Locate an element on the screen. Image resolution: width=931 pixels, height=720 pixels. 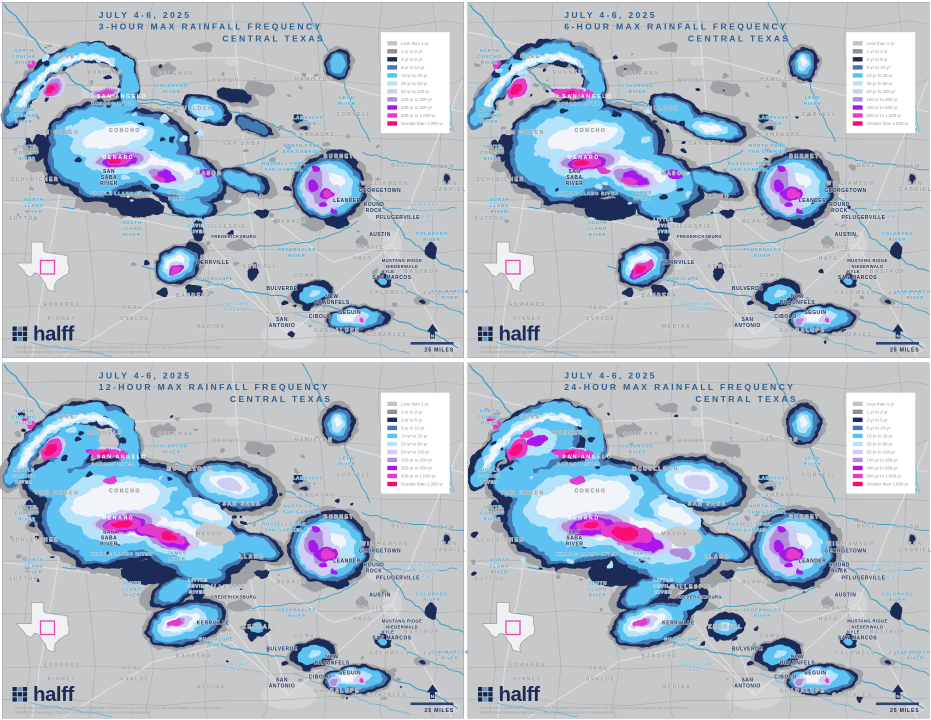
svg-text: 12-HOUR MAX RAINFALL FREQUENCY is located at coordinates (214, 387).